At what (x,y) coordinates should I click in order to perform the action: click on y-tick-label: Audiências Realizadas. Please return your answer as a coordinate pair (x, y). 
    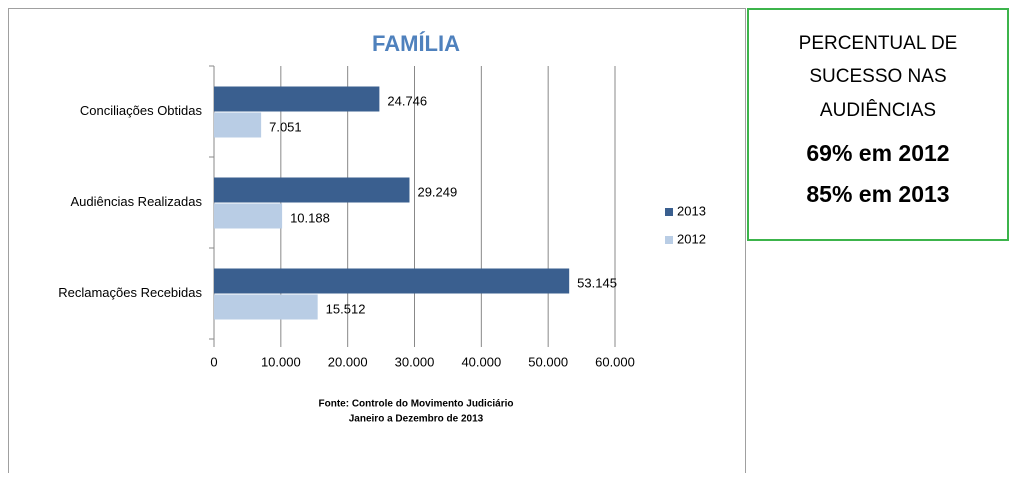
    Looking at the image, I should click on (136, 201).